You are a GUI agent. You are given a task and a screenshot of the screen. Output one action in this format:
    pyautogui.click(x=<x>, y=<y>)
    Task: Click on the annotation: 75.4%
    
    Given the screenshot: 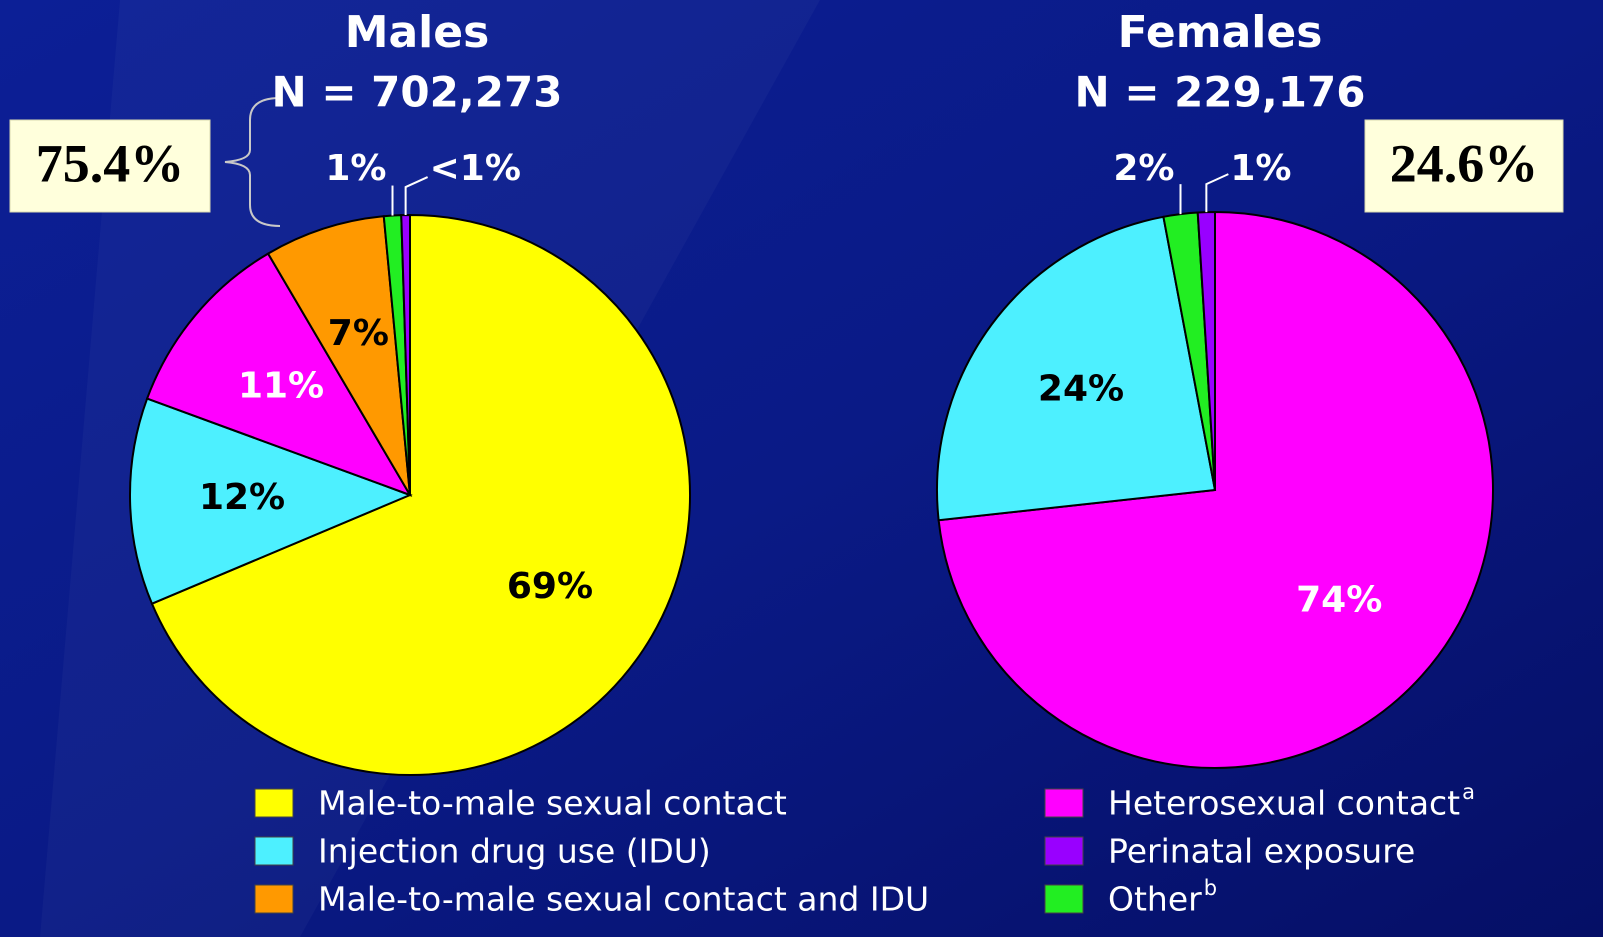 What is the action you would take?
    pyautogui.click(x=110, y=163)
    